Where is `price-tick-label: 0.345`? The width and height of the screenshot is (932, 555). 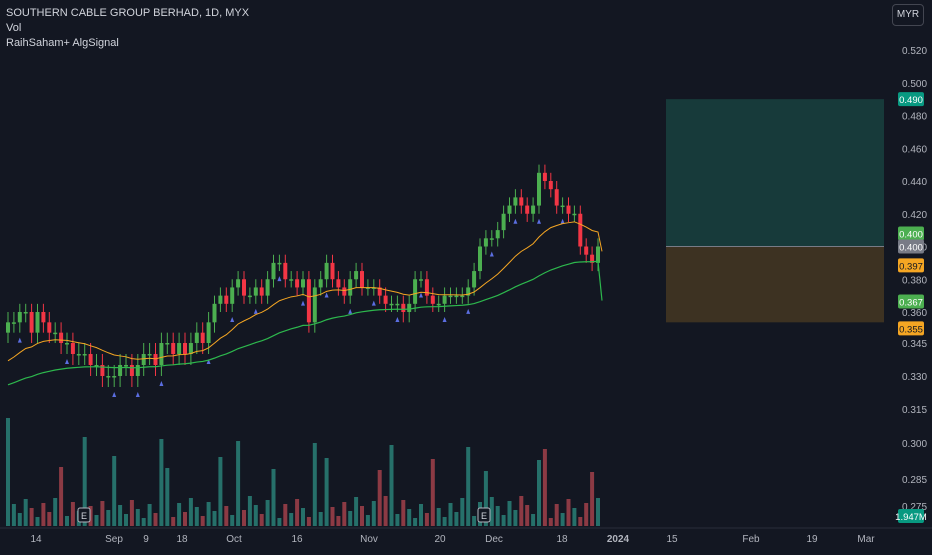
price-tick-label: 0.345 is located at coordinates (914, 344).